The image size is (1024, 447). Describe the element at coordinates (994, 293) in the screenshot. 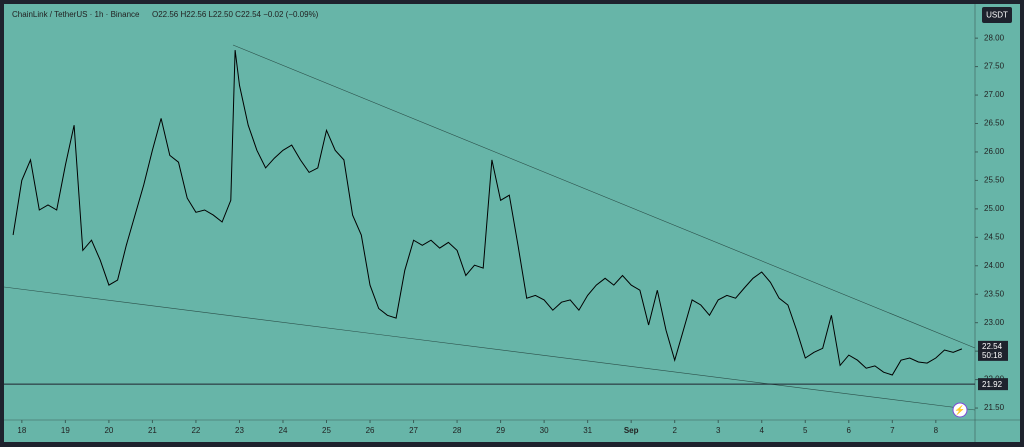

I see `y-tick-label: 23.50` at that location.